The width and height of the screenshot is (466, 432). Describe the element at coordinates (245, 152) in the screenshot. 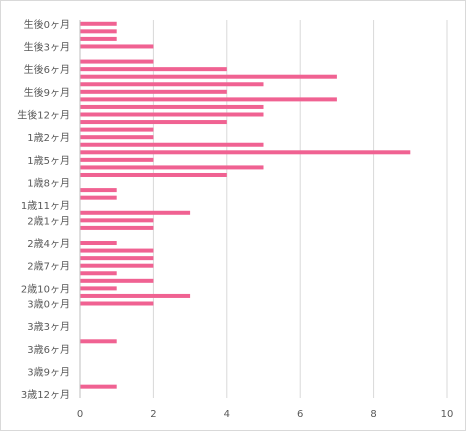

I see `bar-1歳4ヶ月` at that location.